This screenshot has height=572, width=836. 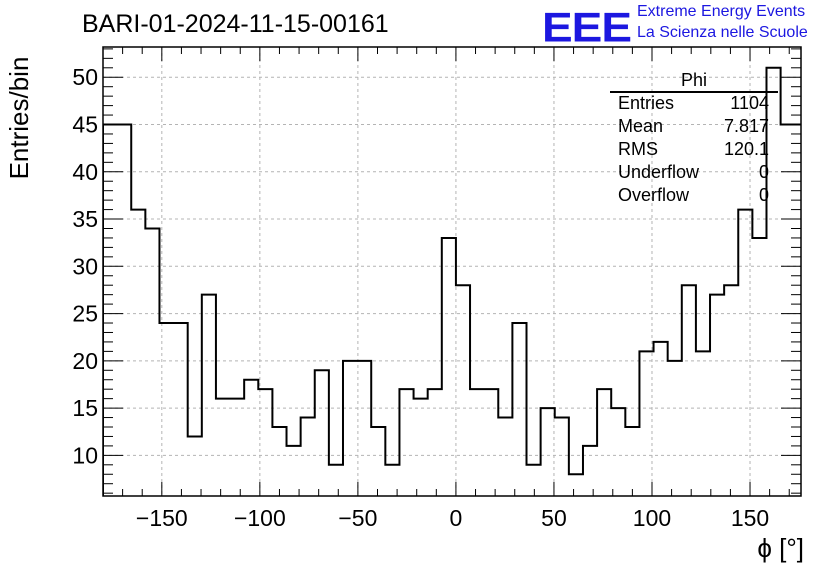 What do you see at coordinates (749, 103) in the screenshot?
I see `stats-value: 1104` at bounding box center [749, 103].